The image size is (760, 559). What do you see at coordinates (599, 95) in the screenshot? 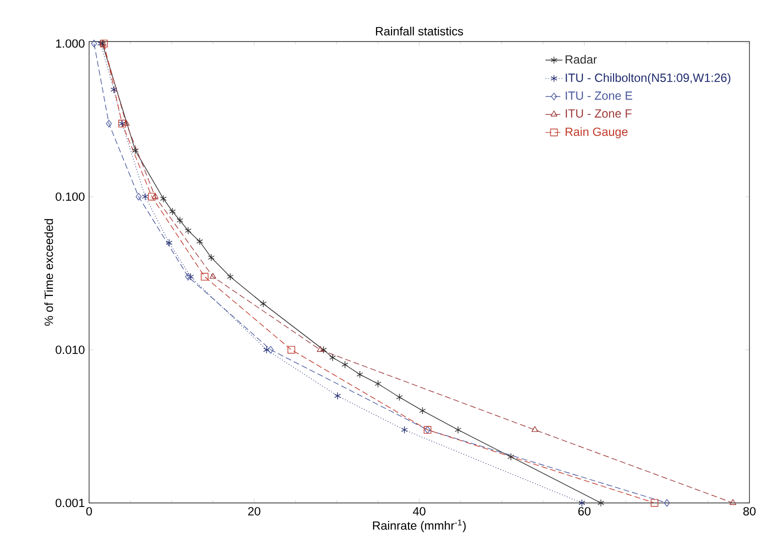
I see `legend-label: ITU - Zone E` at bounding box center [599, 95].